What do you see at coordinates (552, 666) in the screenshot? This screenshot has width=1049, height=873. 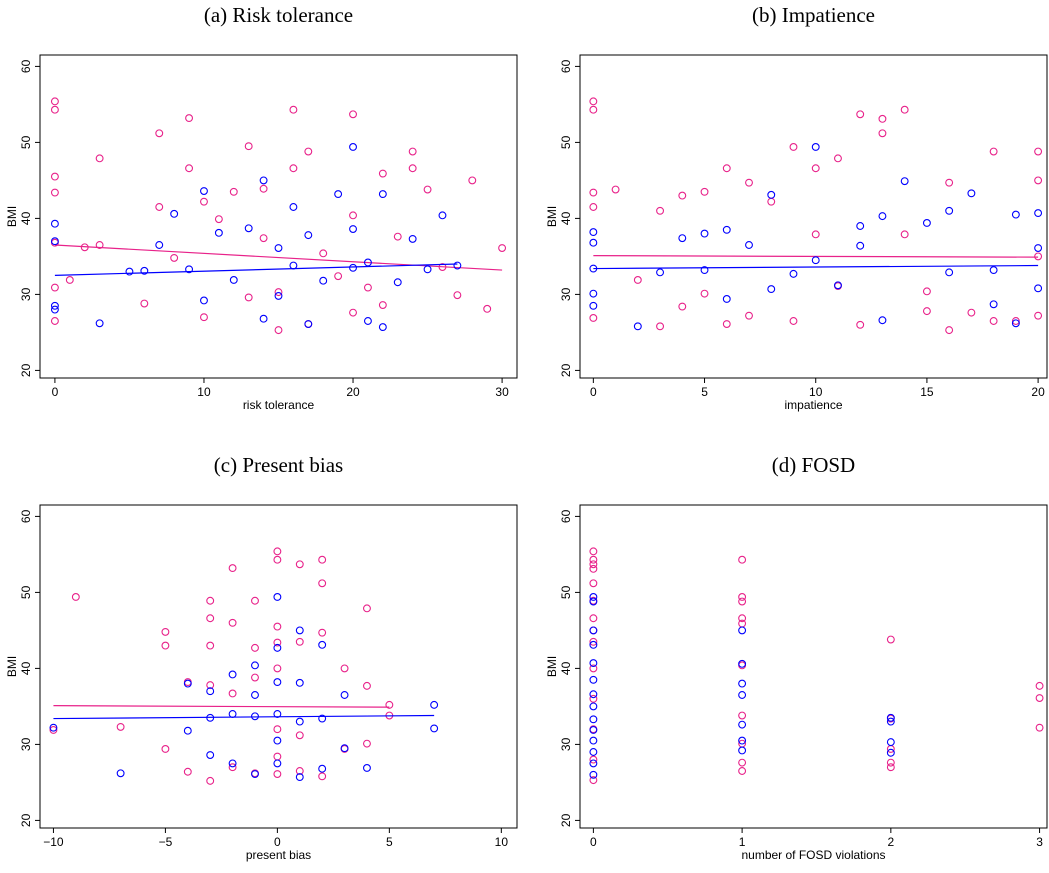 I see `y-axis-label: BMI` at bounding box center [552, 666].